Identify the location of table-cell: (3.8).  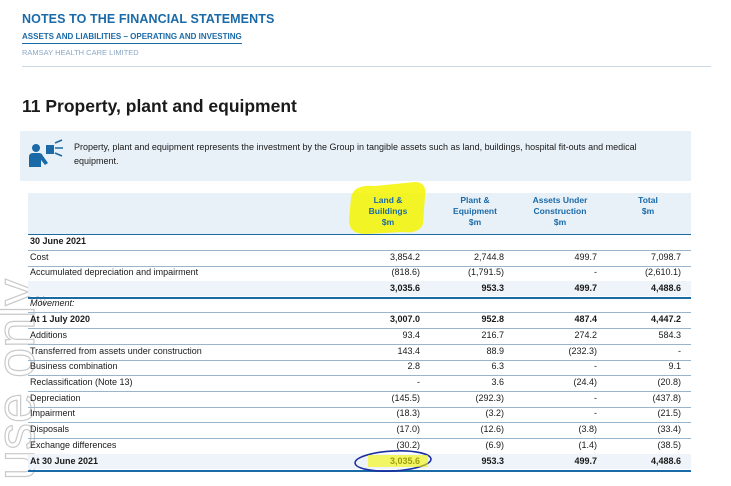
(587, 429).